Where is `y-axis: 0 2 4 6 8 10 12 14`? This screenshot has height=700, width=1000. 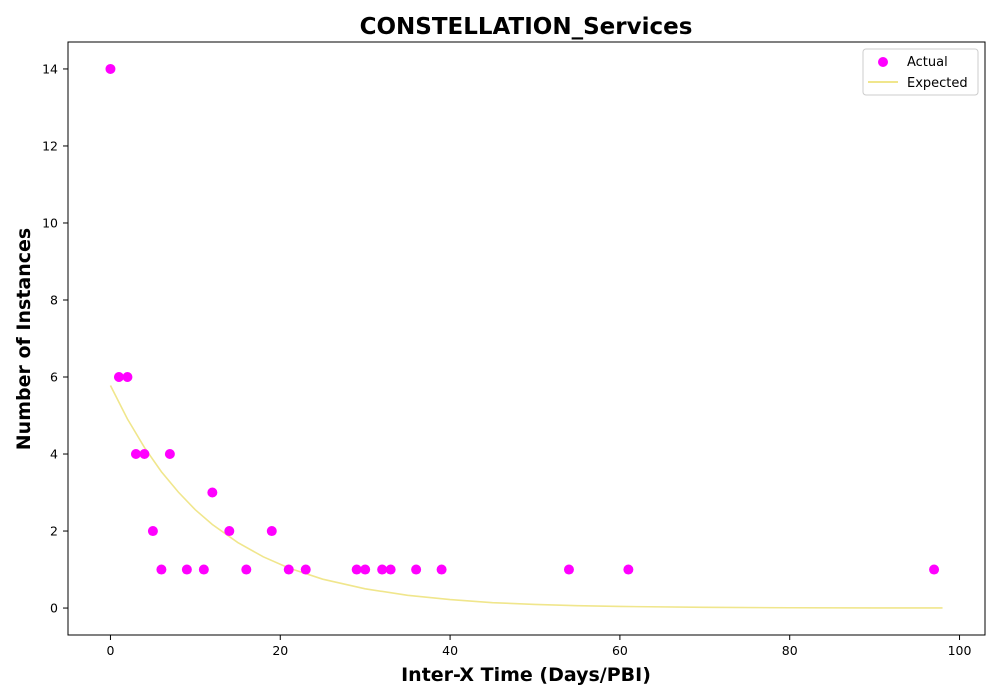
y-axis: 0 2 4 6 8 10 12 14 is located at coordinates (55, 338).